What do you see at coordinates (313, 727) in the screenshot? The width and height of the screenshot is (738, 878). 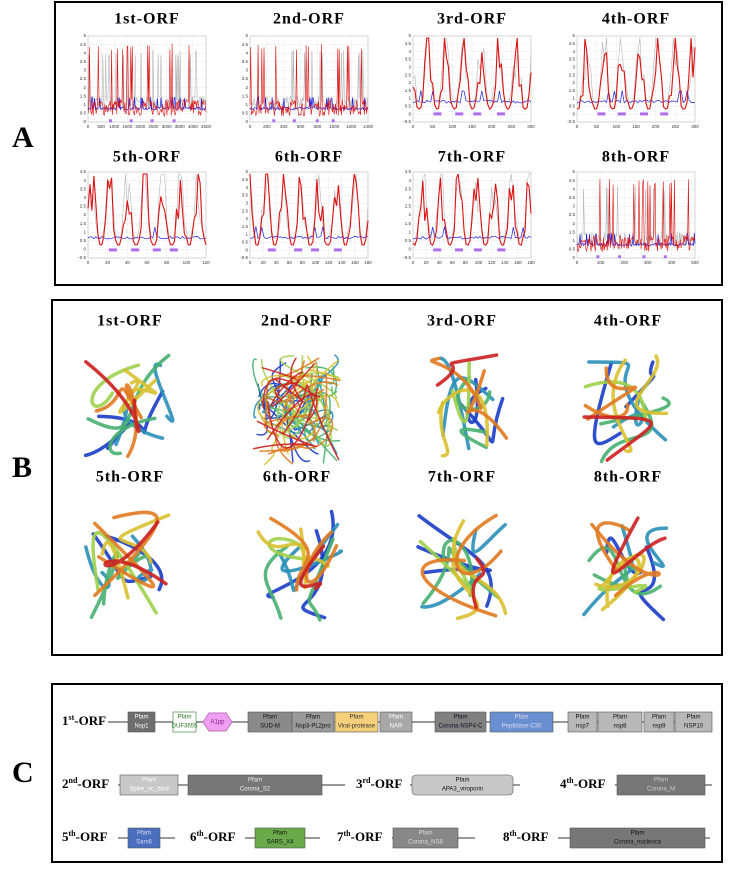 I see `domain-name: Nsp3-PL2pro` at bounding box center [313, 727].